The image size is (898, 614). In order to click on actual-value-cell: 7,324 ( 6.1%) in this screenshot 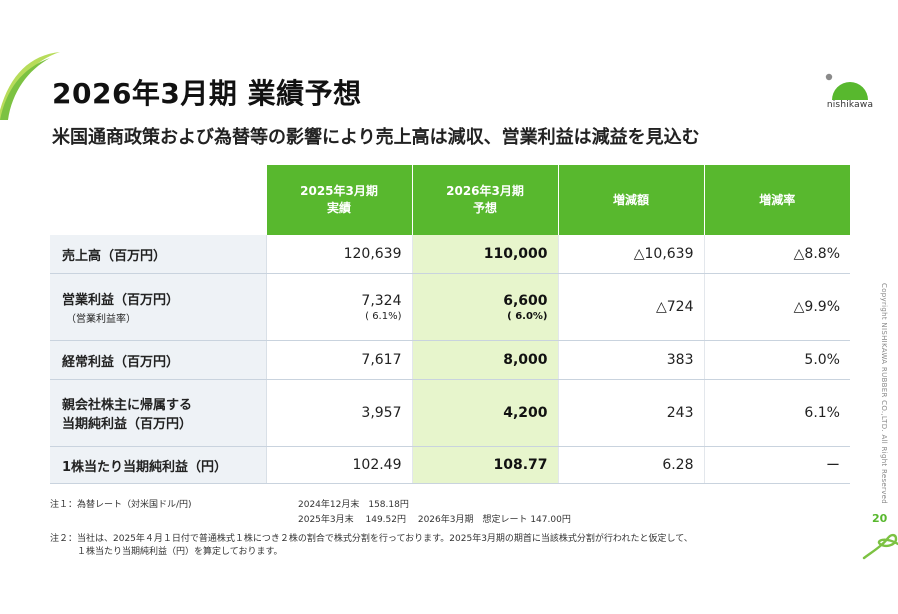, I will do `click(339, 307)`.